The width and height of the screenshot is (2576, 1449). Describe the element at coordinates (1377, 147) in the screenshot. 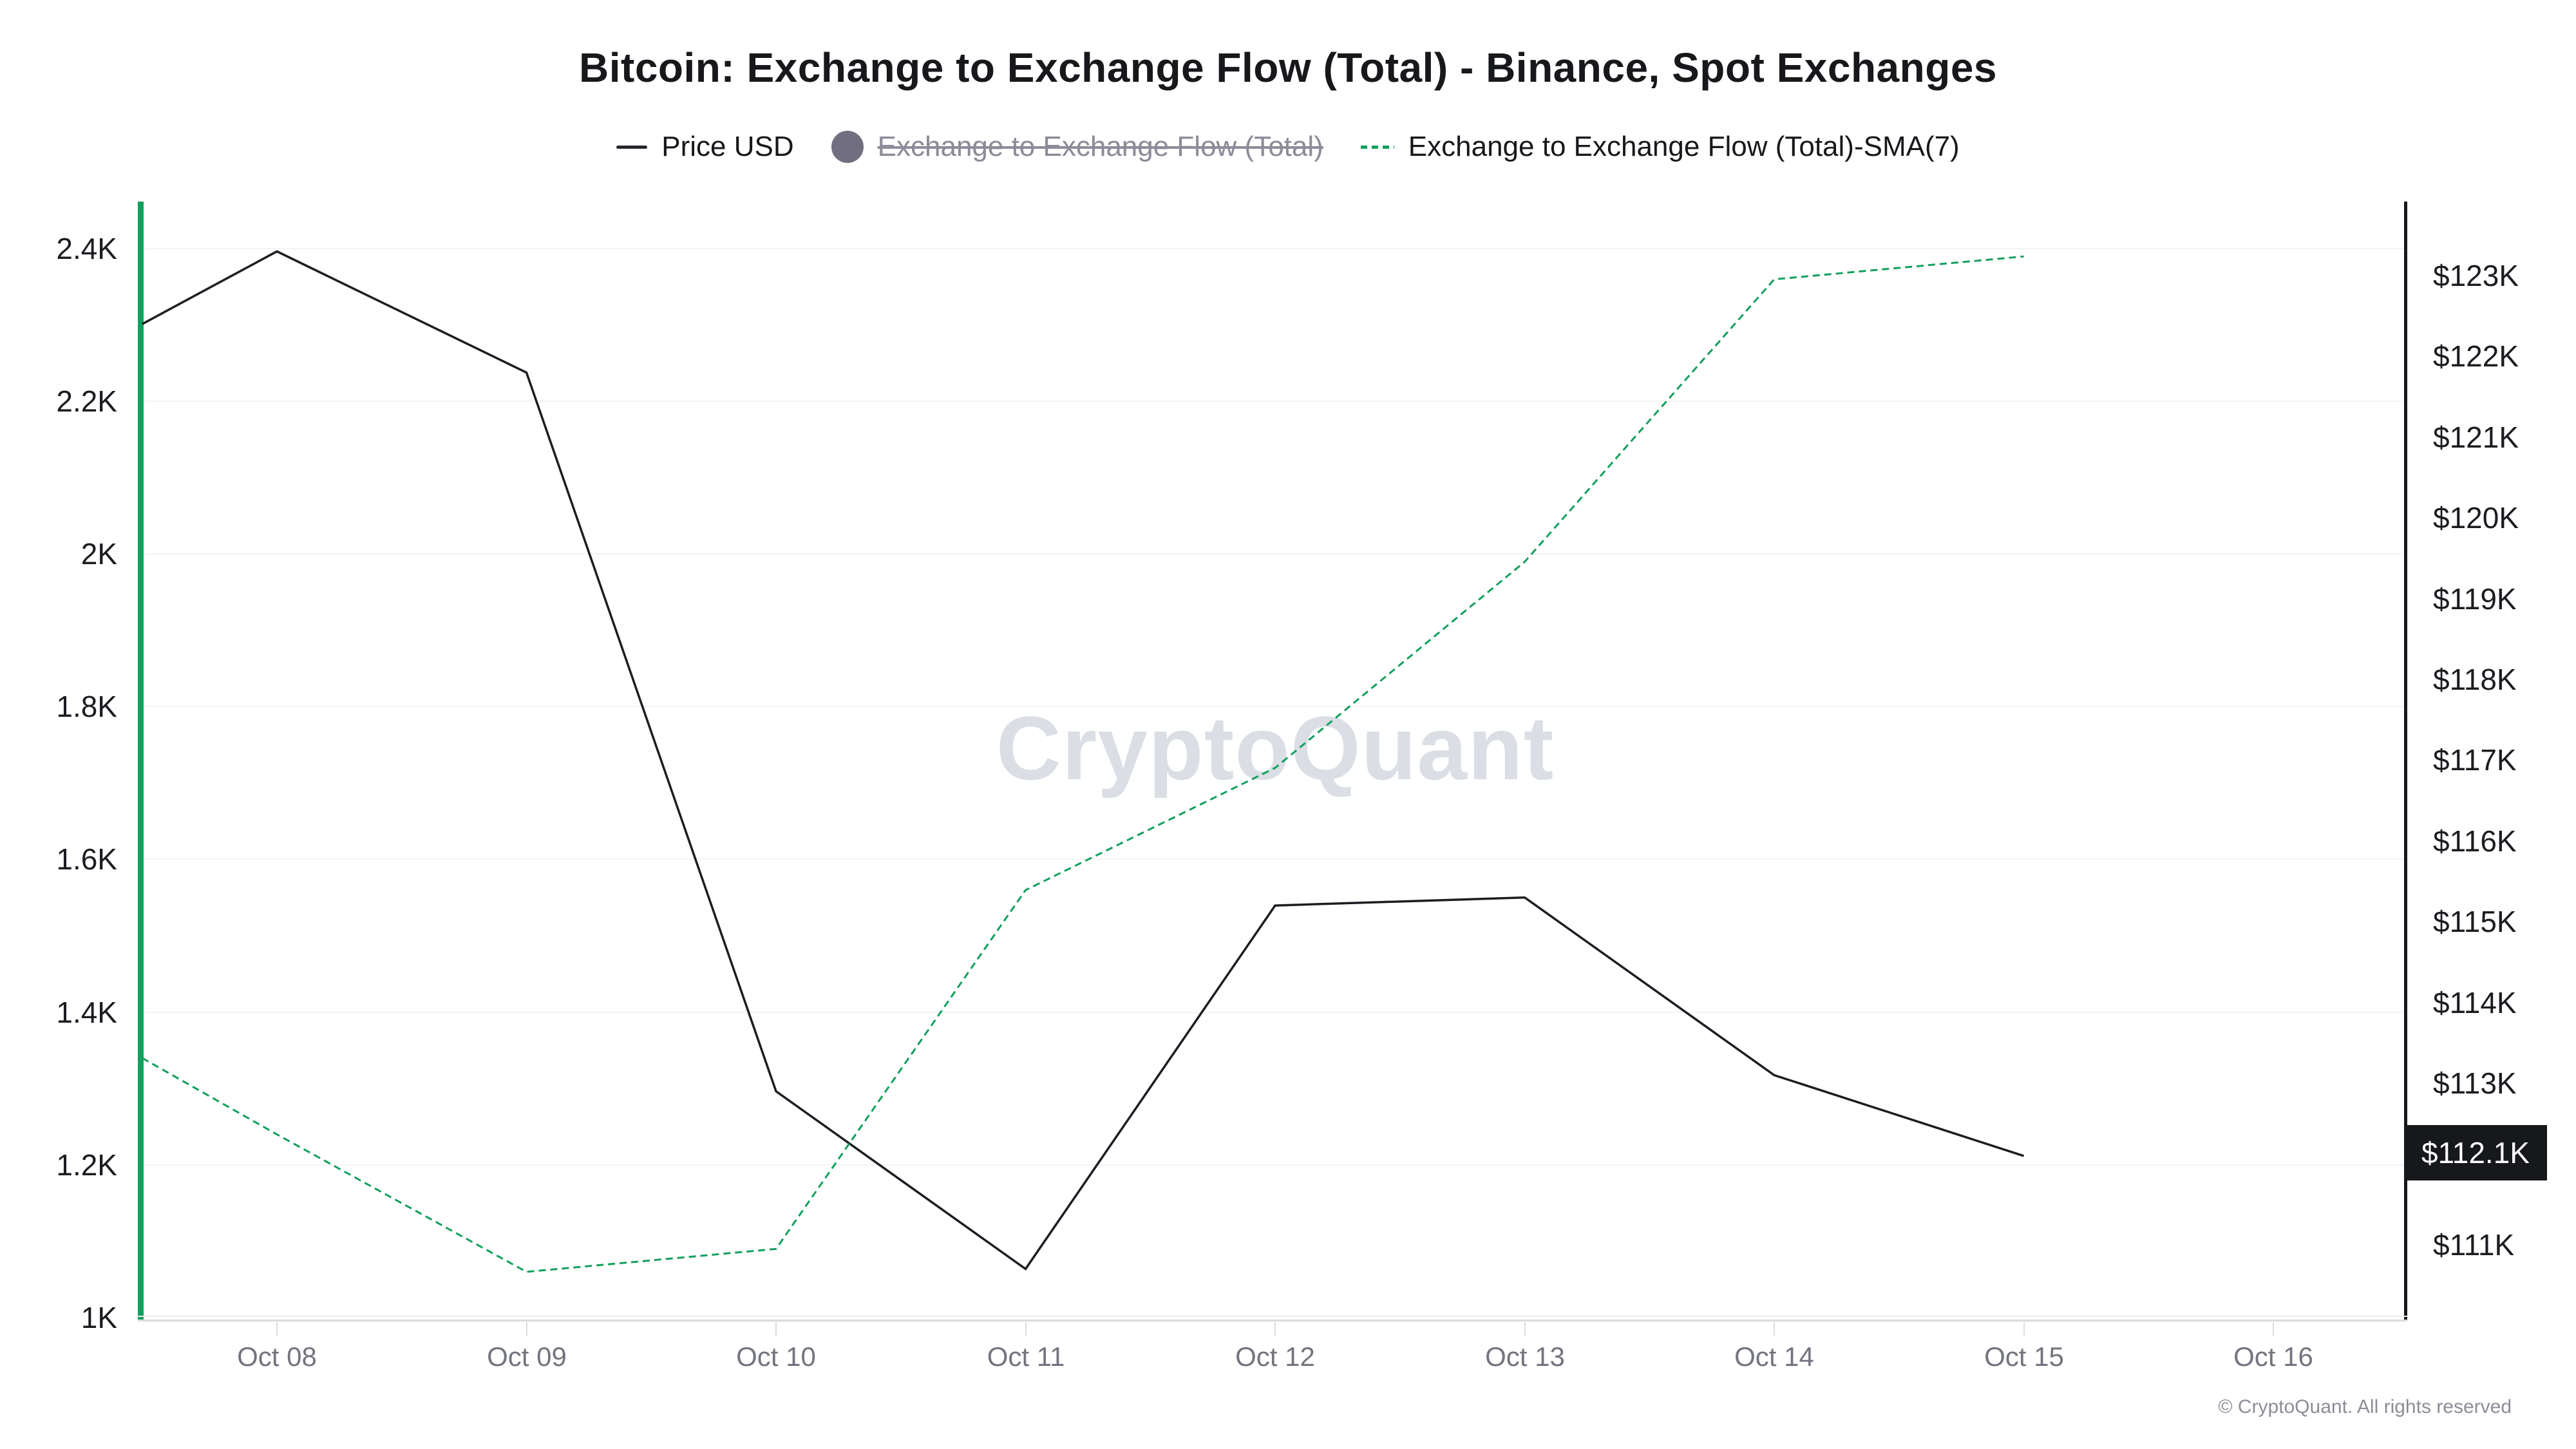

I see `dashed-line-marker-icon` at that location.